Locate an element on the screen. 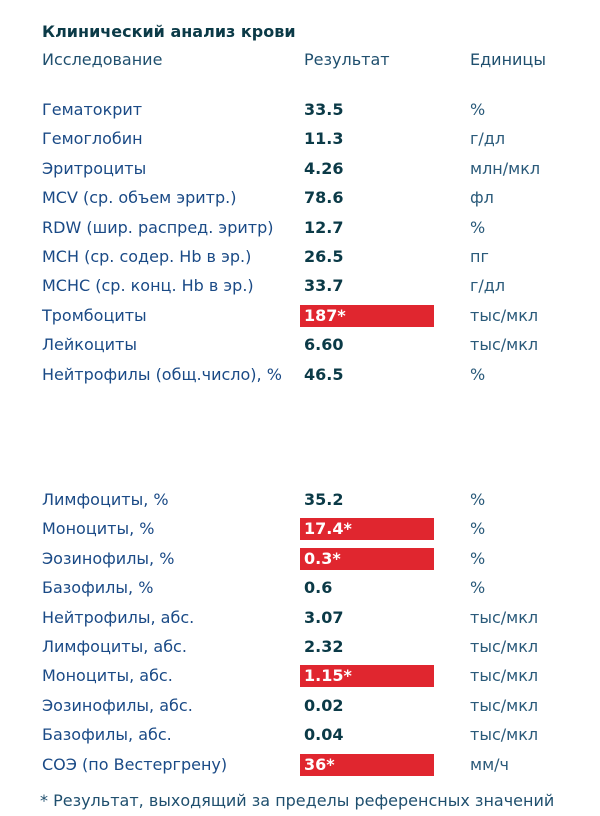 The height and width of the screenshot is (816, 600). result-row: Моноциты, абс. 1.15* тыс/мкл is located at coordinates (300, 680).